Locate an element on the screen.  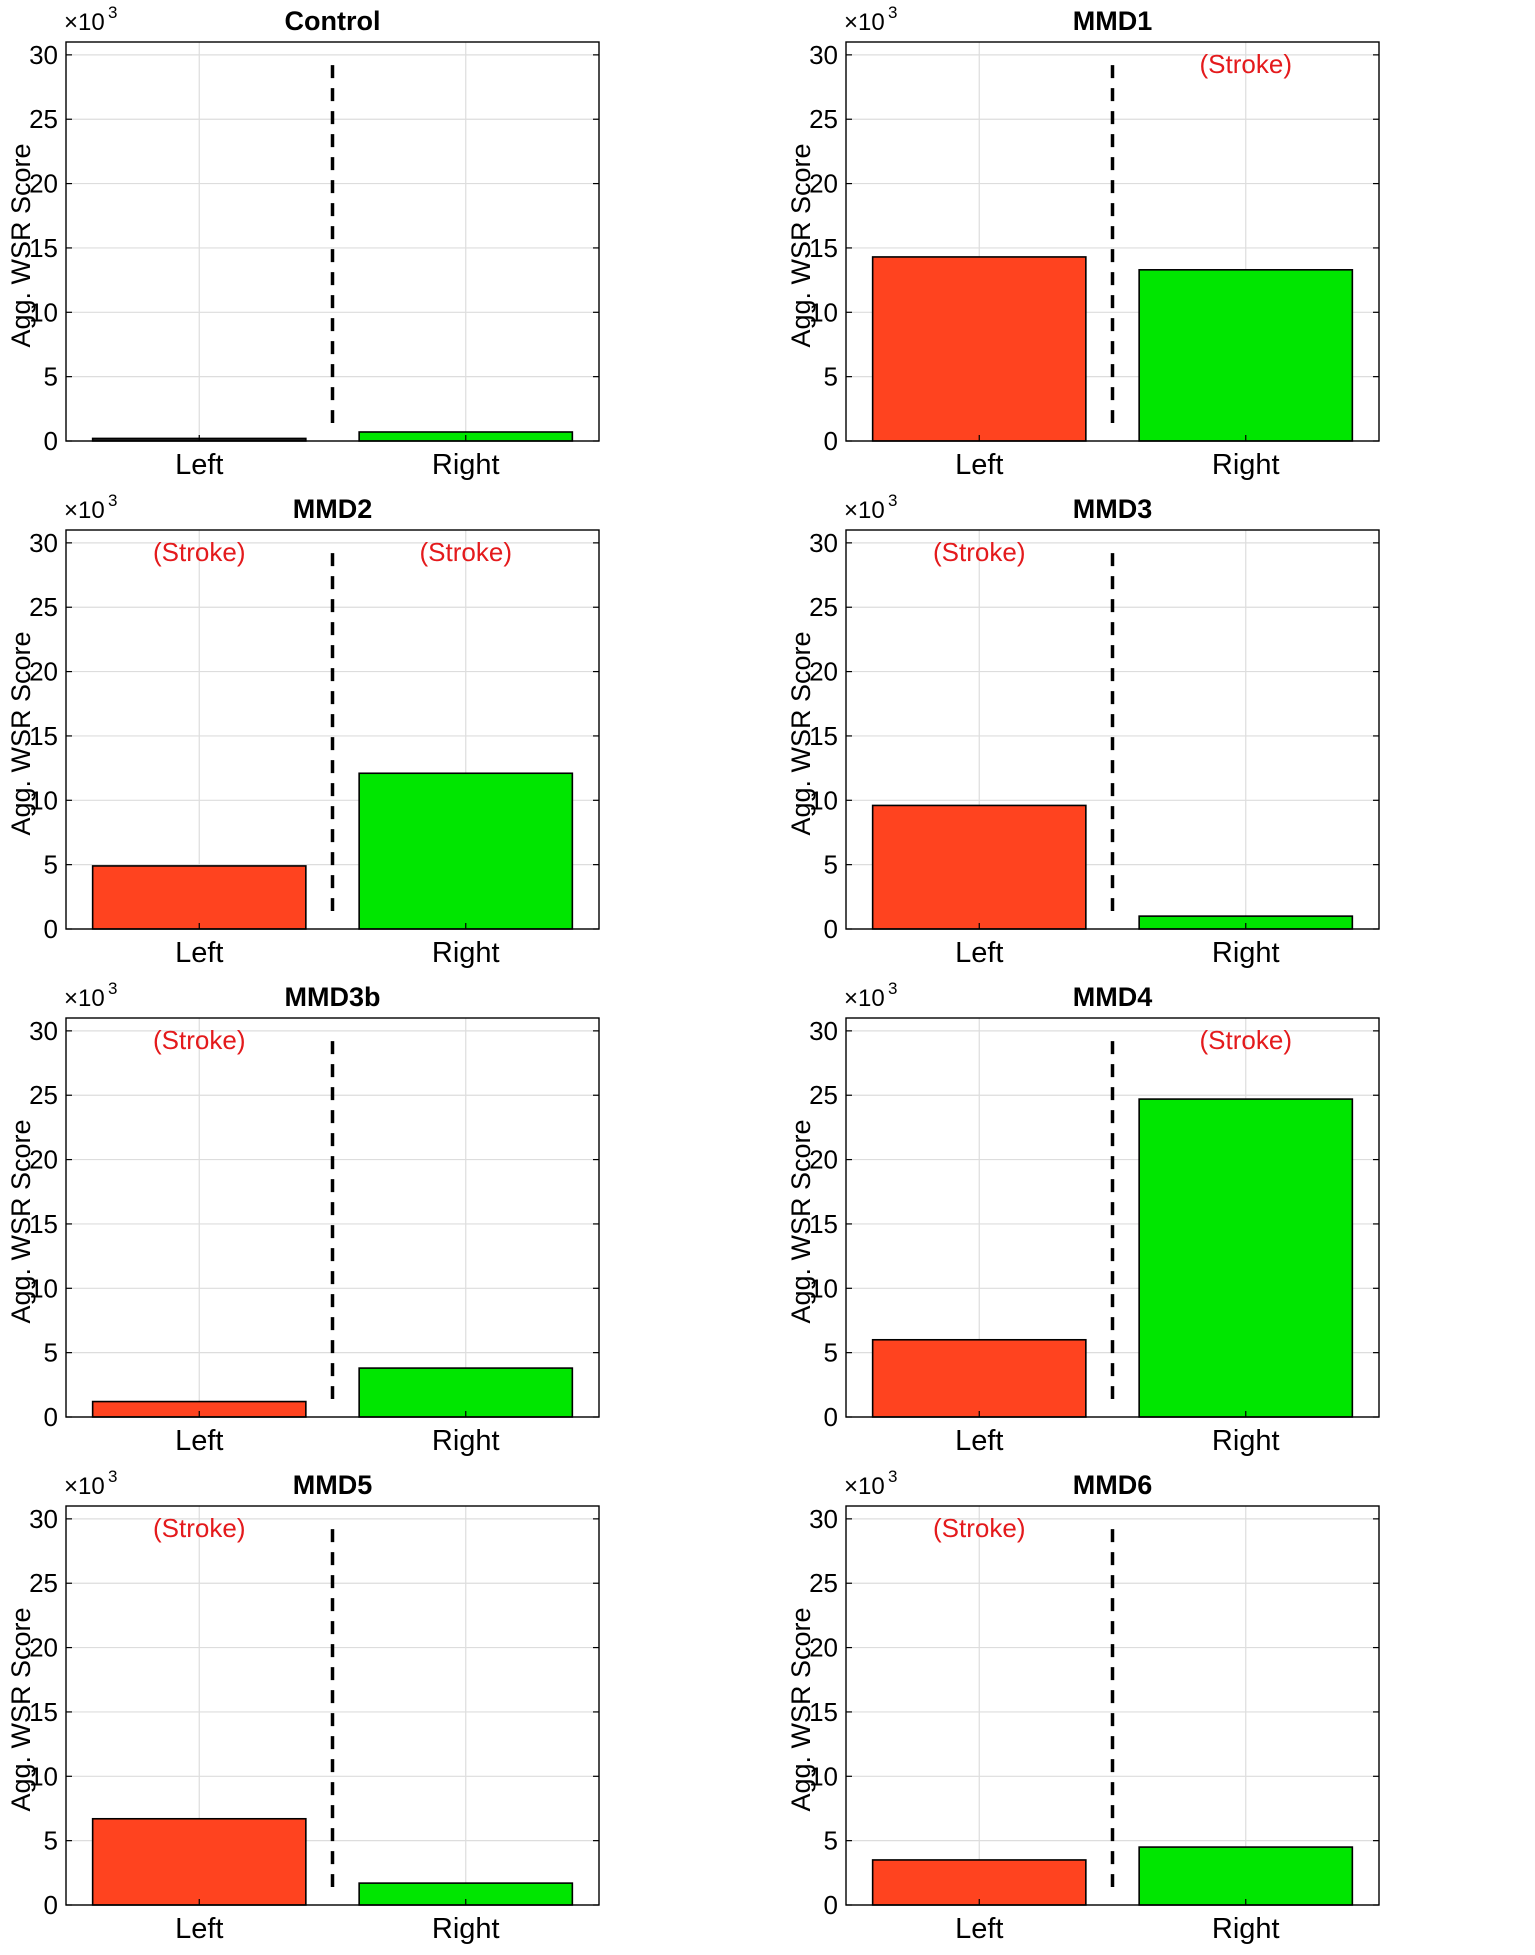
chart-title: MMD3 is located at coordinates (1113, 509).